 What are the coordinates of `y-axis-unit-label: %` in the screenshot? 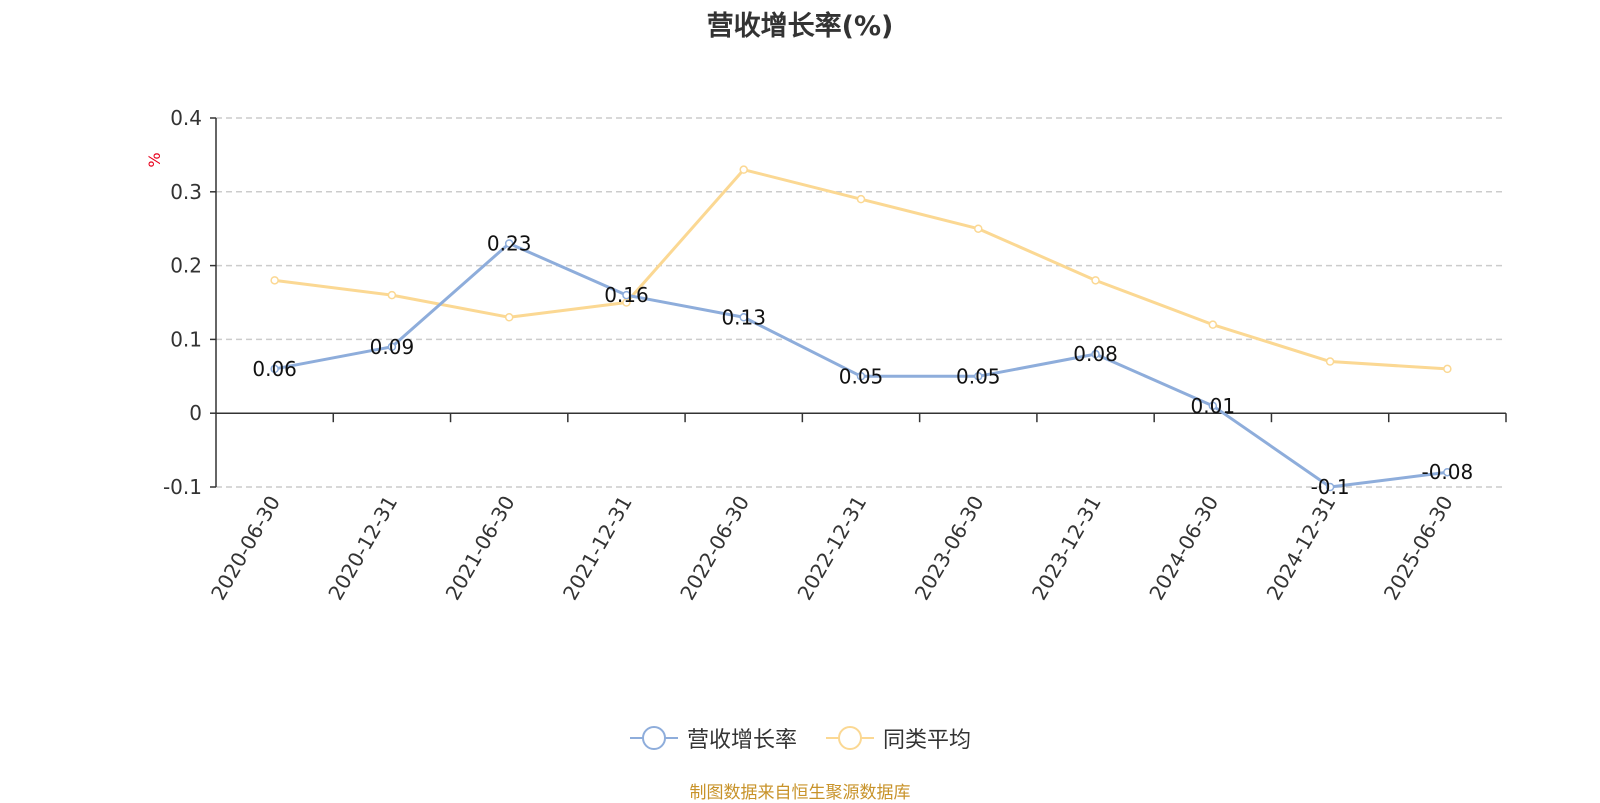 It's located at (154, 159).